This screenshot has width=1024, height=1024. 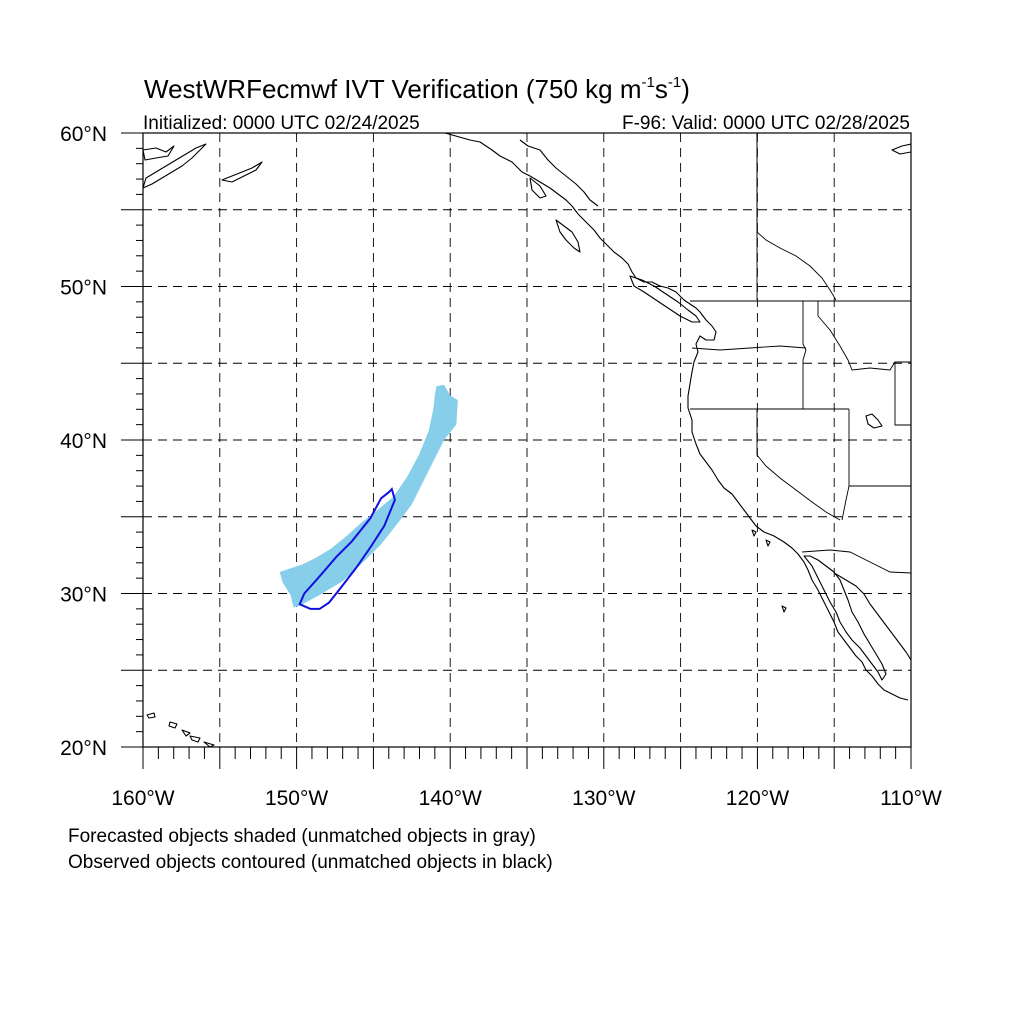 I want to click on lon-label: 120°W, so click(x=757, y=798).